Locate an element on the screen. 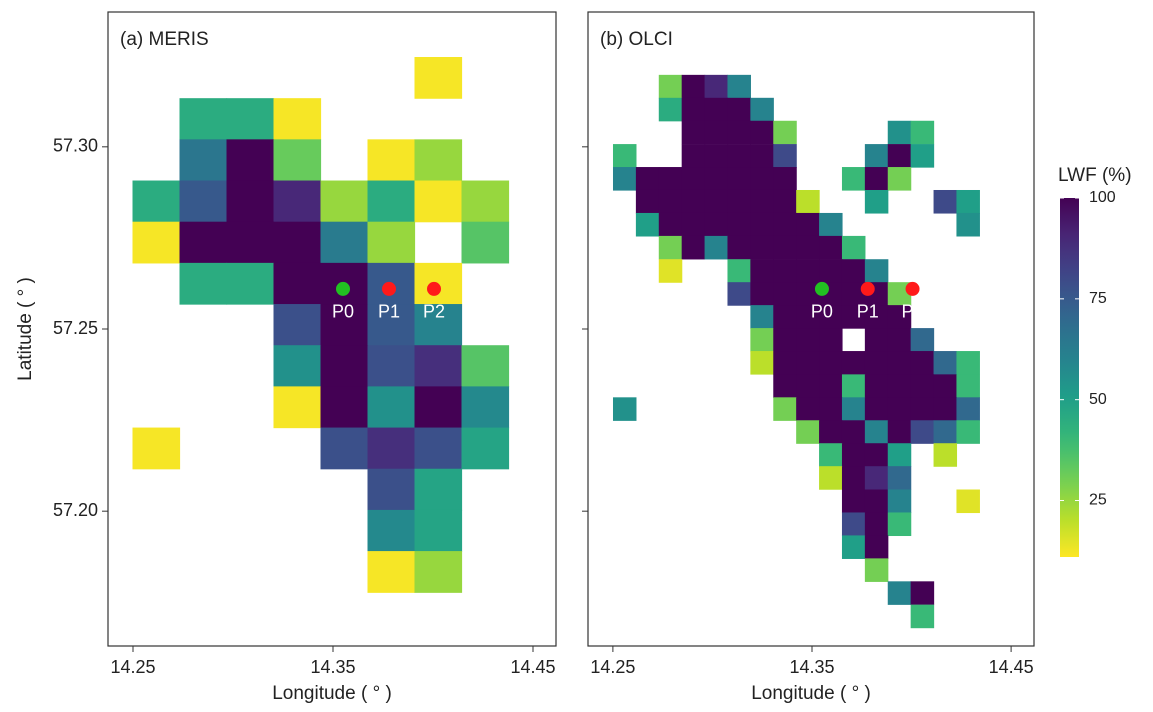 The width and height of the screenshot is (1153, 712). colorbar-tick-label: 100 is located at coordinates (1102, 197).